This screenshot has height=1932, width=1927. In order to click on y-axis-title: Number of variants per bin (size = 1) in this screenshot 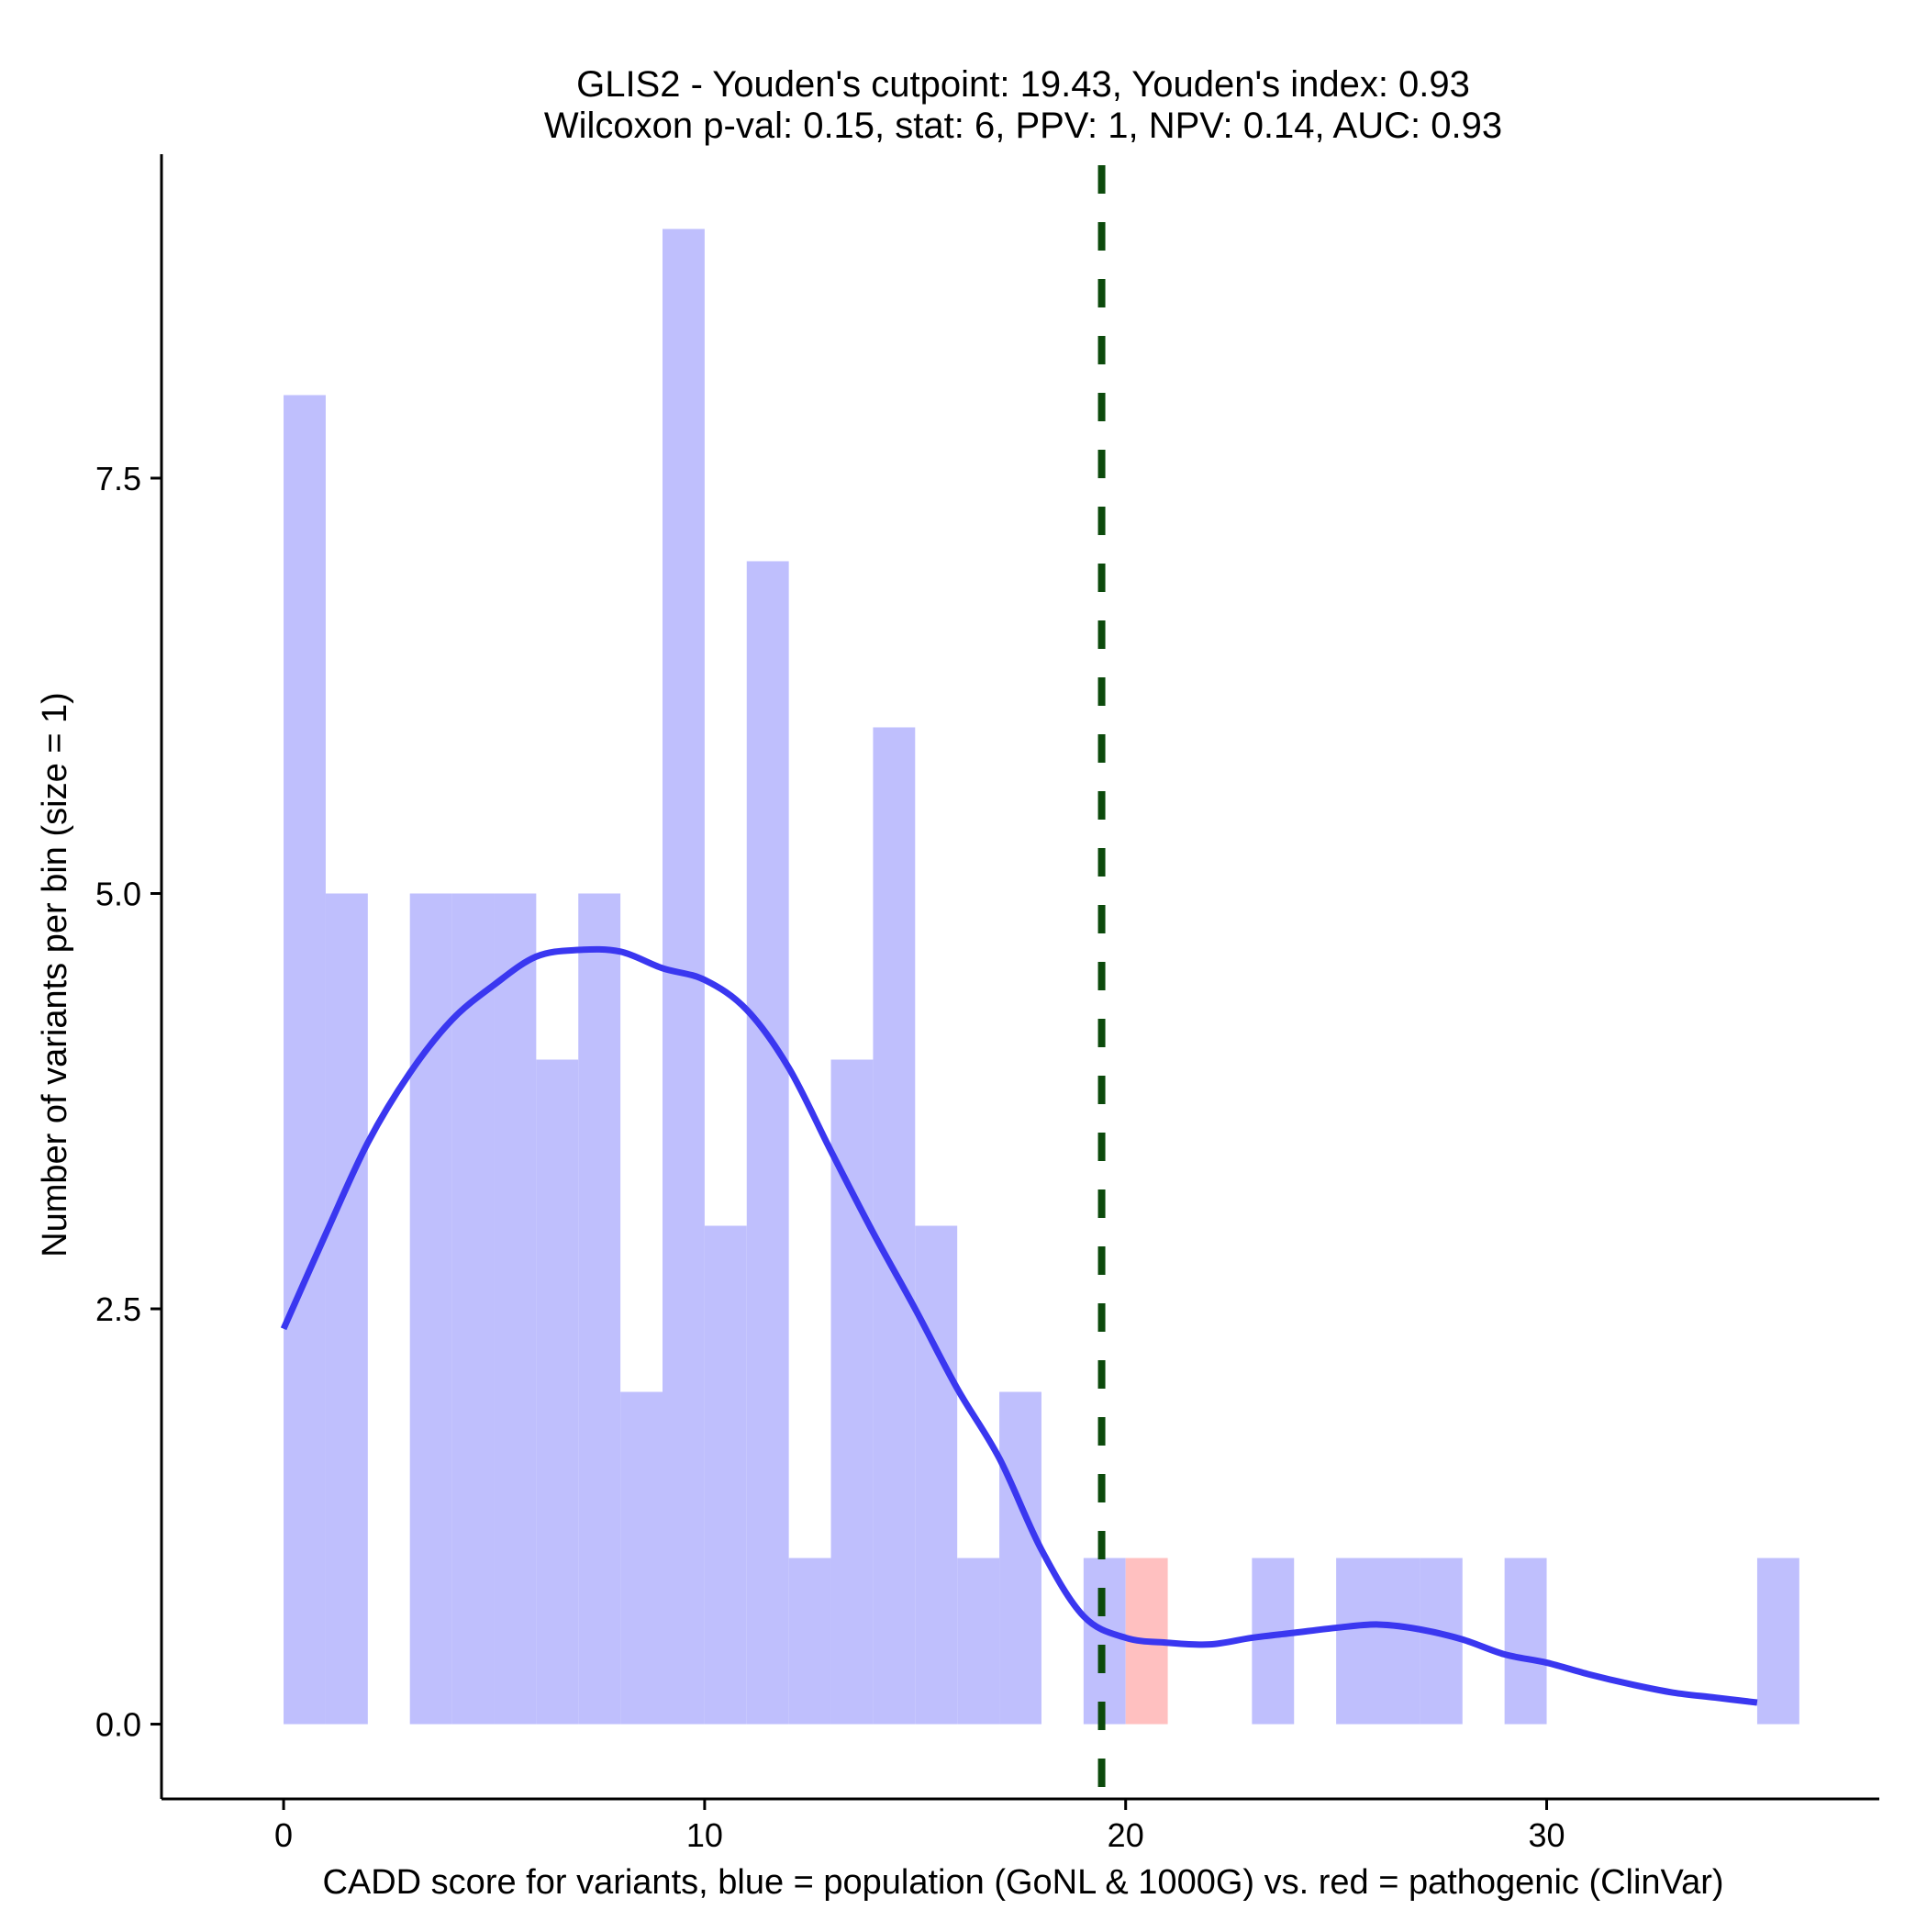, I will do `click(55, 975)`.